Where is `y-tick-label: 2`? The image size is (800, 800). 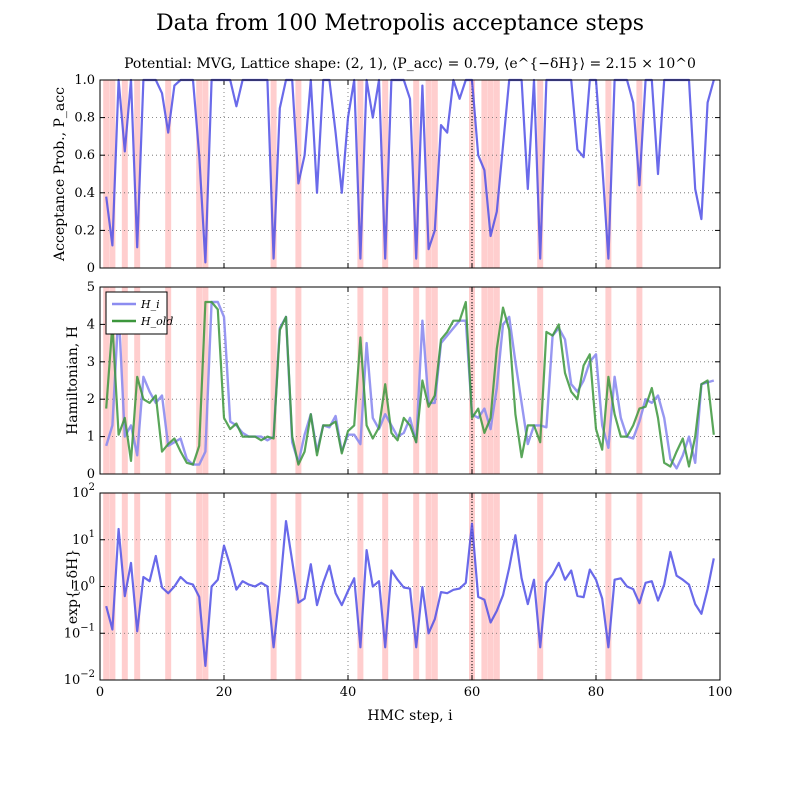 y-tick-label: 2 is located at coordinates (91, 399).